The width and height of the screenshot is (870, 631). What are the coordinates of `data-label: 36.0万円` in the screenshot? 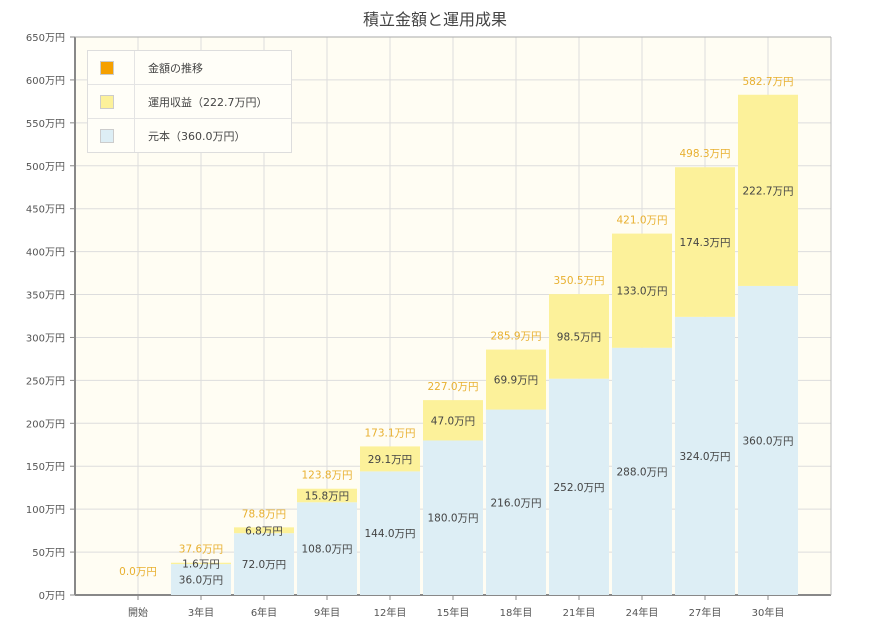 It's located at (201, 581).